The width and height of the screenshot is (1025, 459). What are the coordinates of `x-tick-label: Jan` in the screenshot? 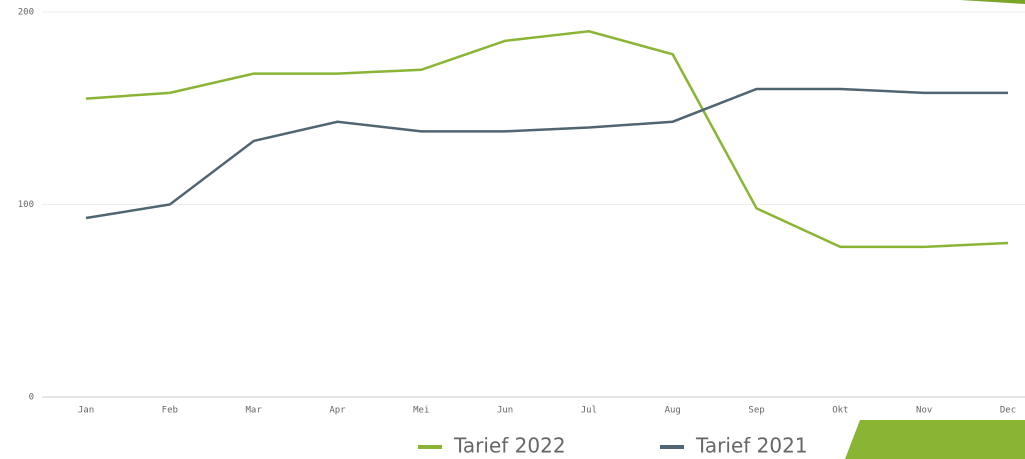 It's located at (86, 411).